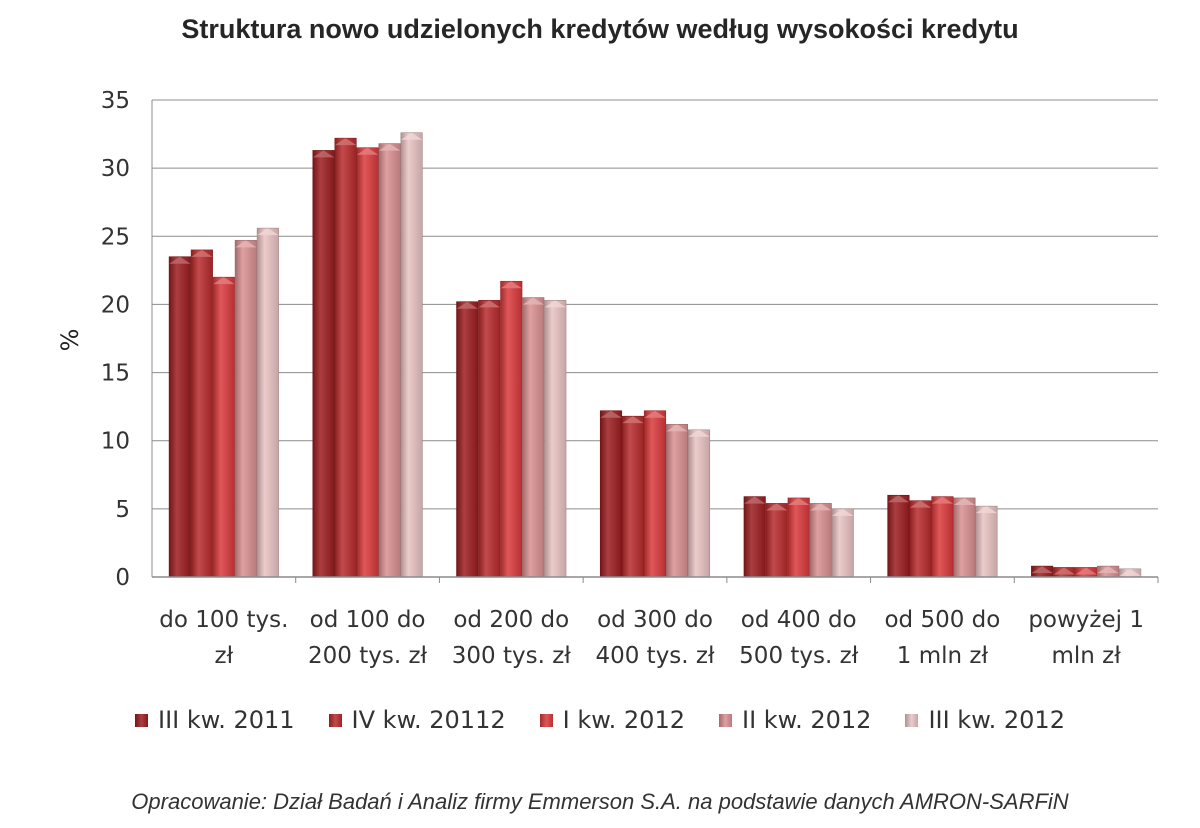 The height and width of the screenshot is (828, 1200). I want to click on y-axis-label: %, so click(70, 340).